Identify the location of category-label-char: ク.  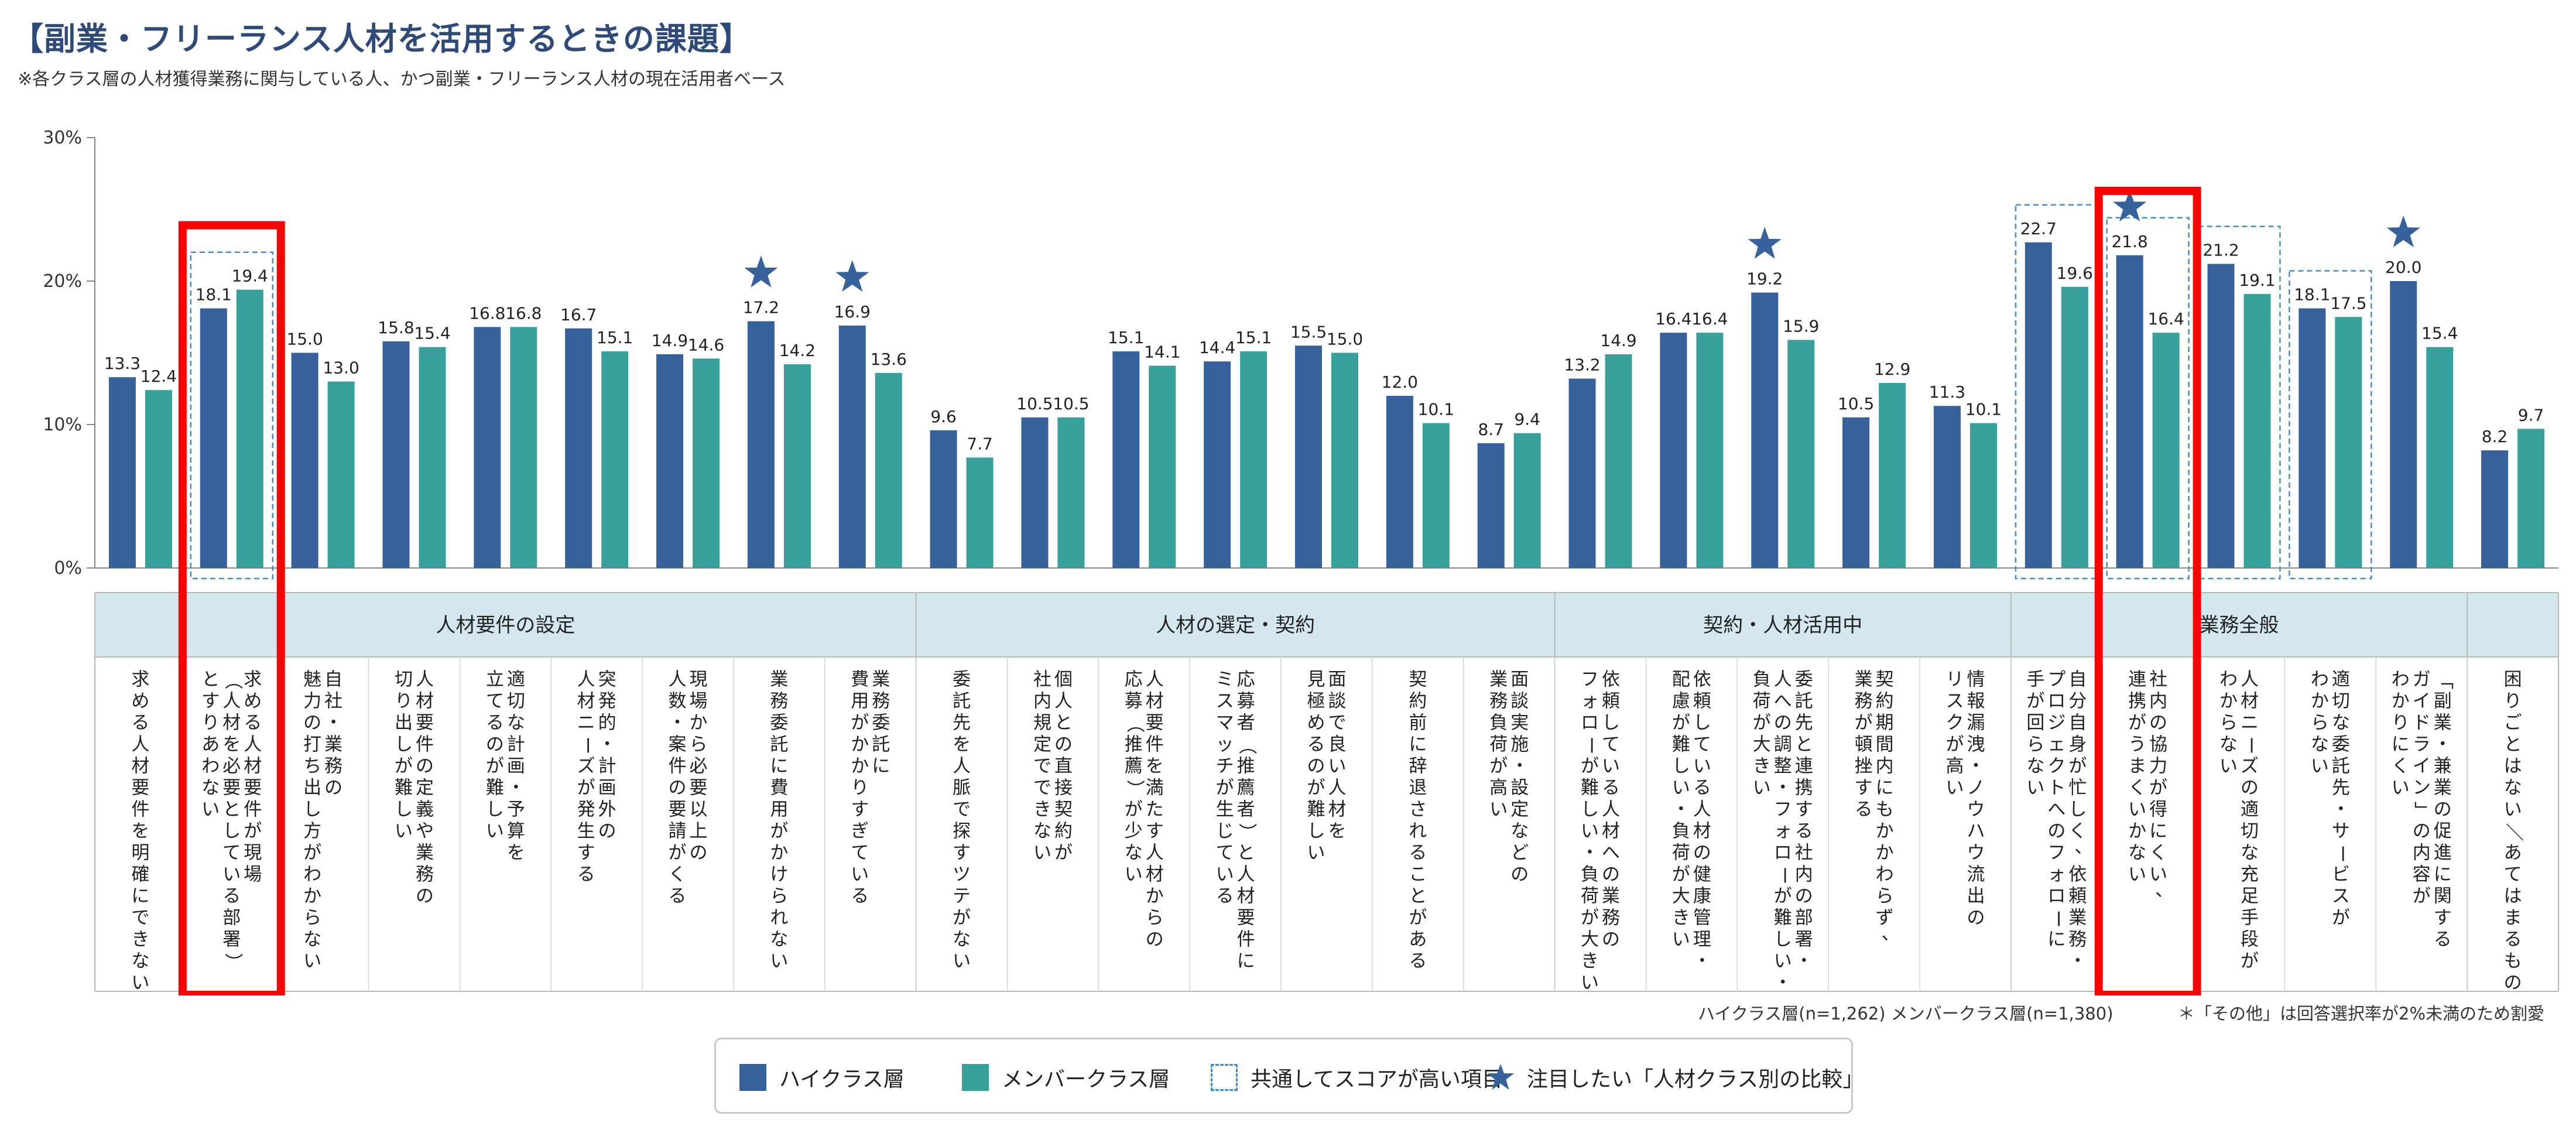
(1955, 723).